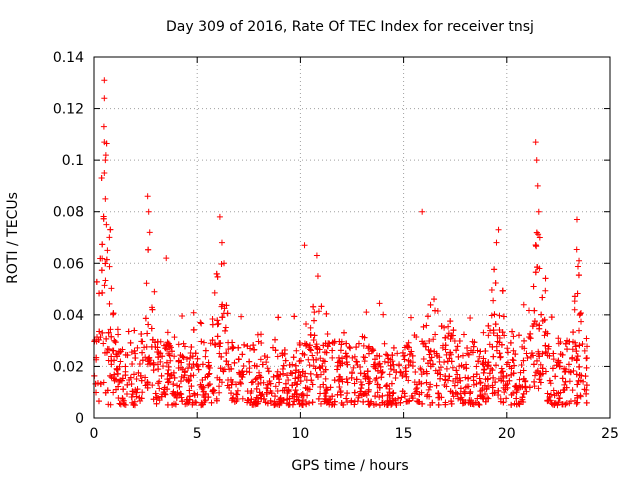 The height and width of the screenshot is (480, 640). Describe the element at coordinates (68, 58) in the screenshot. I see `y-tick-label: 0.14` at that location.